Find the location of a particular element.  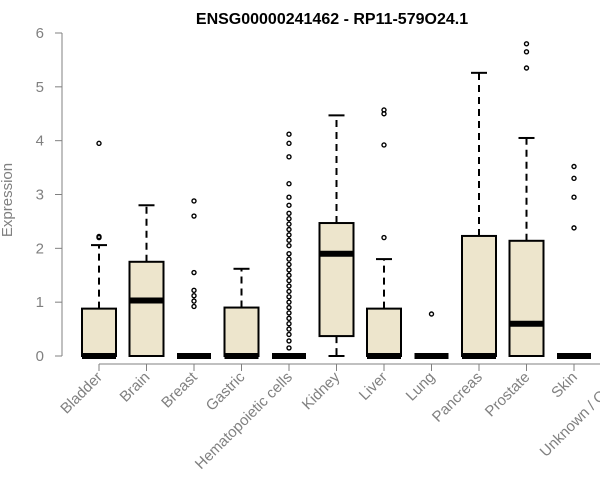

x-tick-label-5: Kidney is located at coordinates (321, 390).